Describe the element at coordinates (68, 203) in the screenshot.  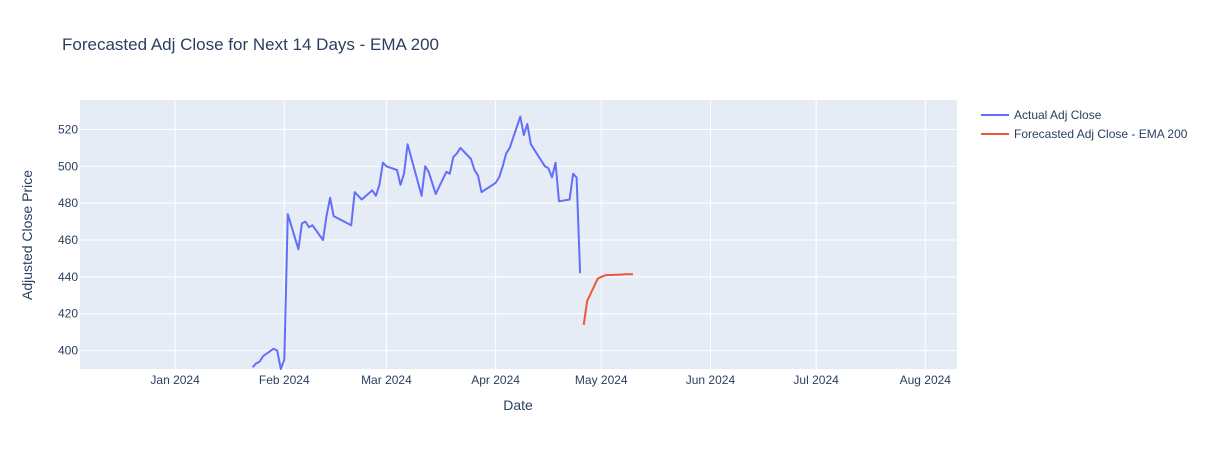
I see `y-tick-label-4: 480` at that location.